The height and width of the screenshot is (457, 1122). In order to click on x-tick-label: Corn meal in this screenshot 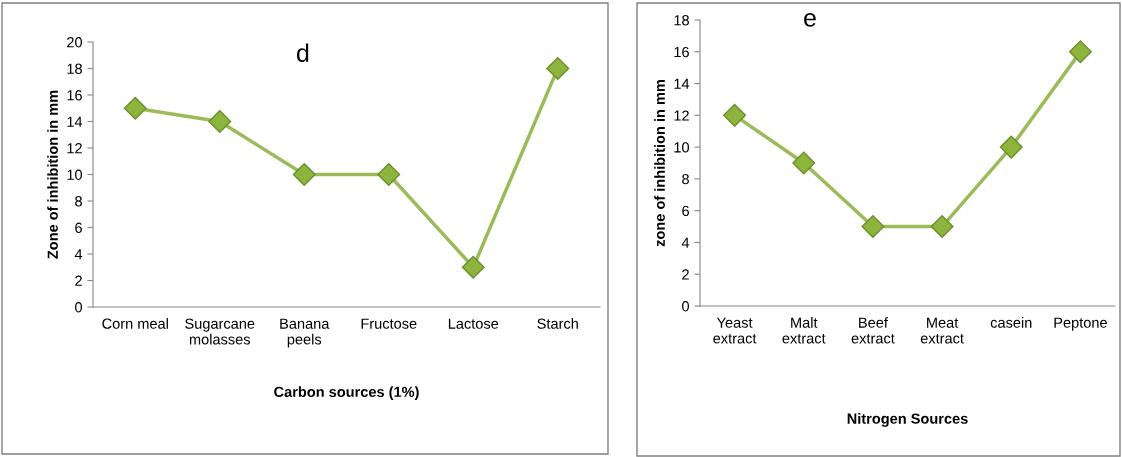, I will do `click(135, 323)`.